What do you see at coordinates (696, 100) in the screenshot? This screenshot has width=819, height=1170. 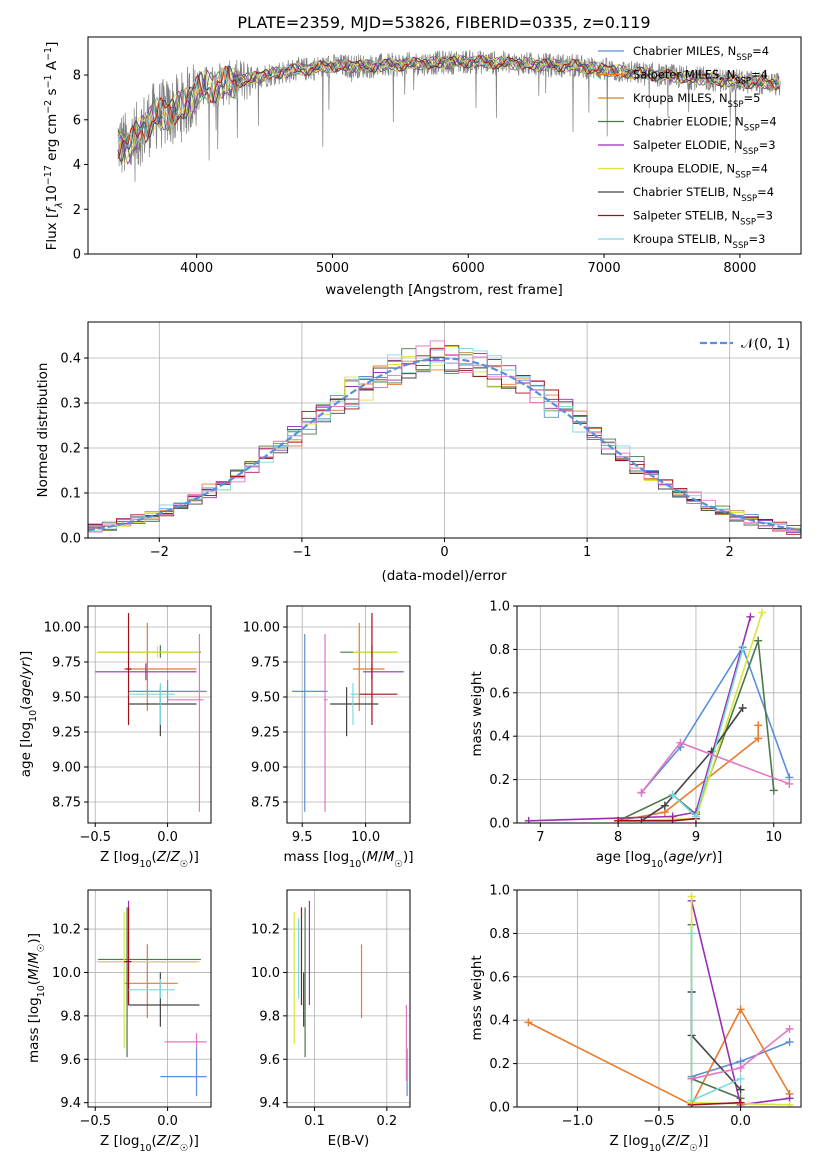 I see `legend-label: Kroupa MILES, NSSP=5` at bounding box center [696, 100].